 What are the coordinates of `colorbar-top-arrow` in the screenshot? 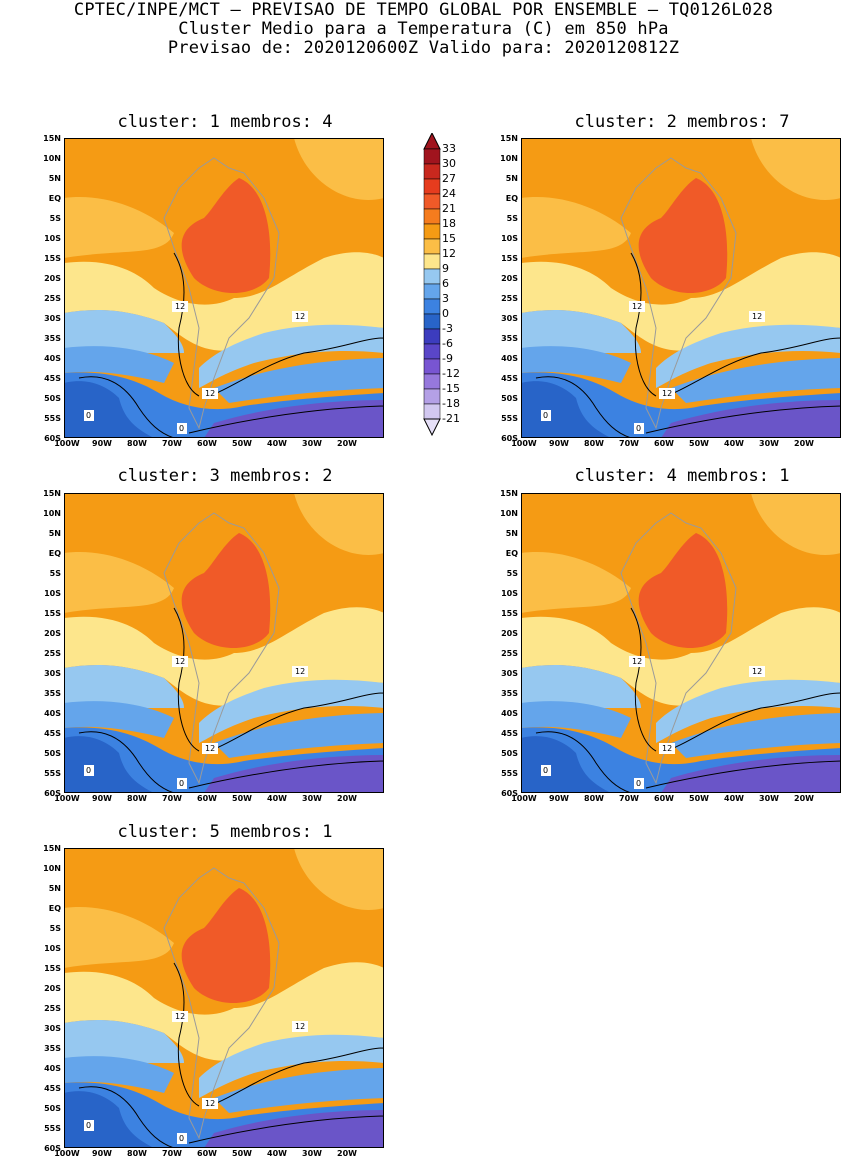 It's located at (432, 141).